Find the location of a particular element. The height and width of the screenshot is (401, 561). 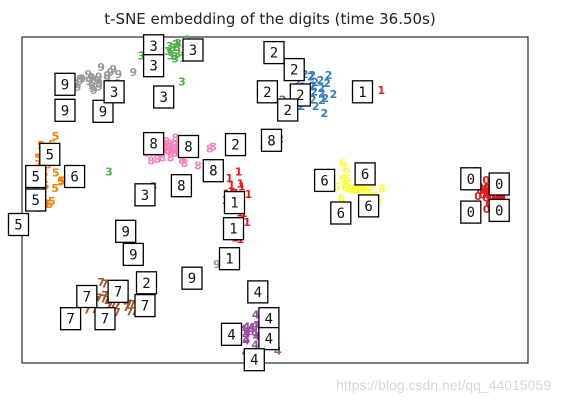

digit-point: 1 is located at coordinates (249, 194).